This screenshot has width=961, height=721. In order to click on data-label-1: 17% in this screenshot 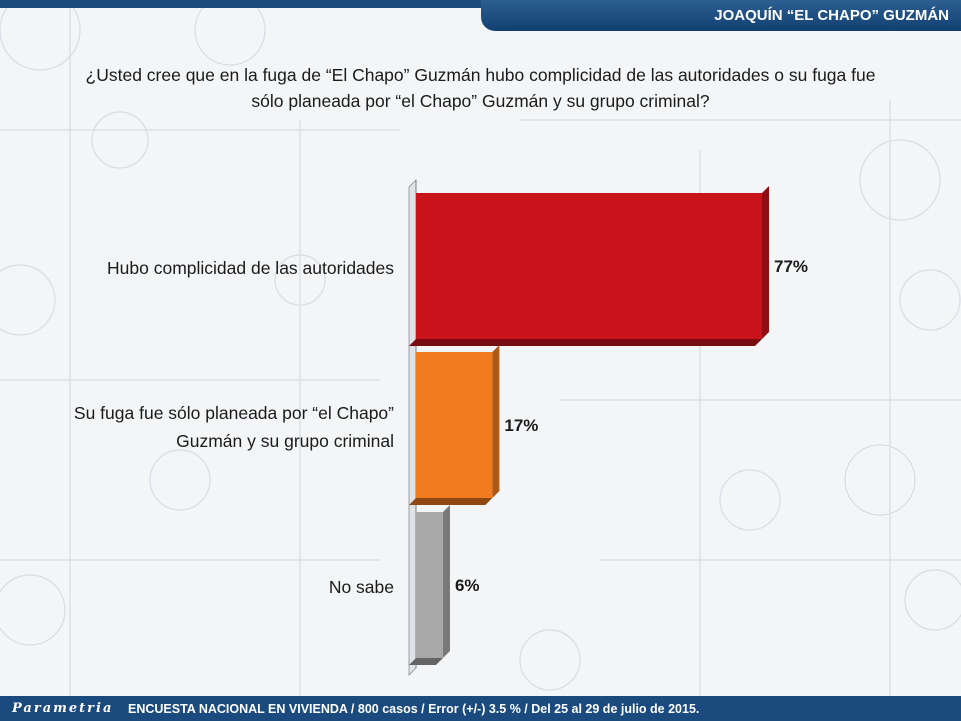, I will do `click(521, 425)`.